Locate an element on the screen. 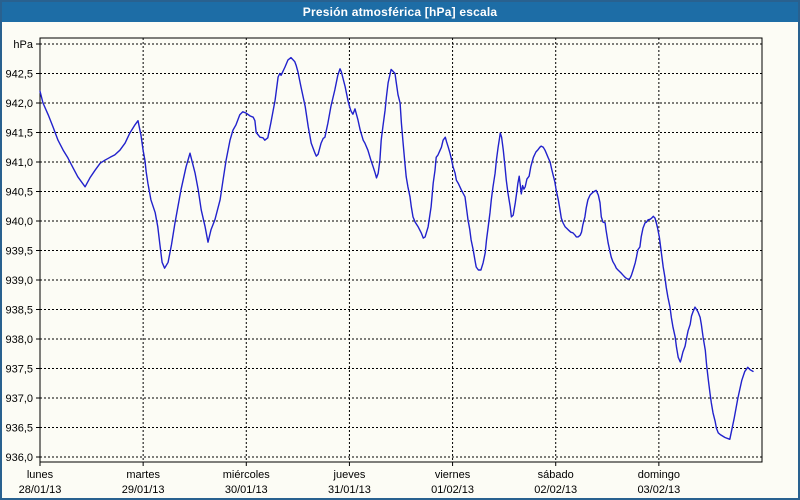 The image size is (800, 500). y-axis-tick-label: 942,5 is located at coordinates (19, 75).